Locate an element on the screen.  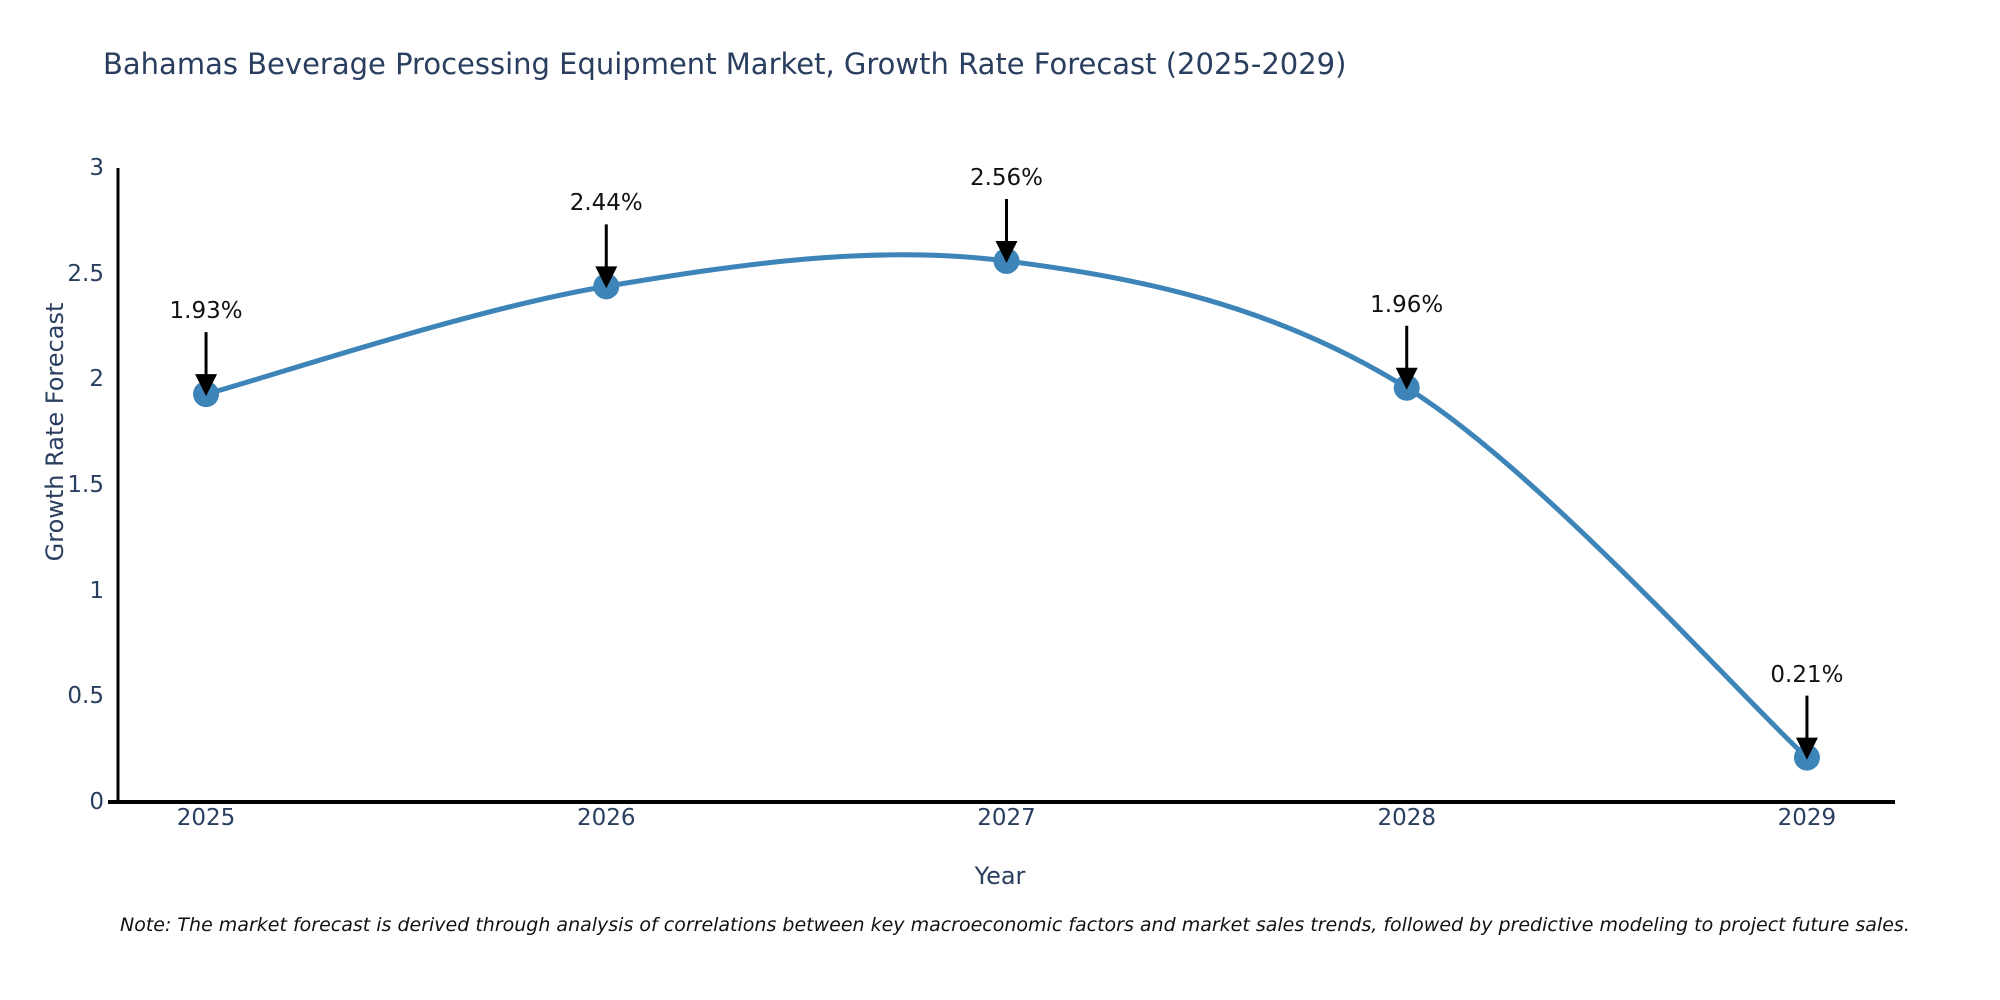
y-axis-tick-label: 0 is located at coordinates (96, 802).